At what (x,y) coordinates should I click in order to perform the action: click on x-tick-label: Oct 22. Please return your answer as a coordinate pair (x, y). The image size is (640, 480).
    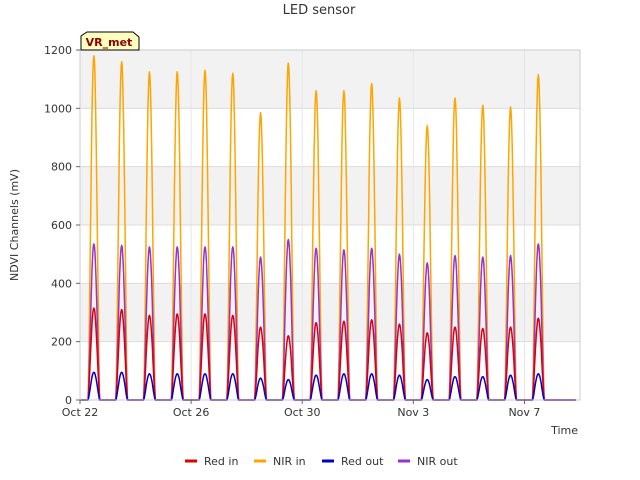
    Looking at the image, I should click on (80, 412).